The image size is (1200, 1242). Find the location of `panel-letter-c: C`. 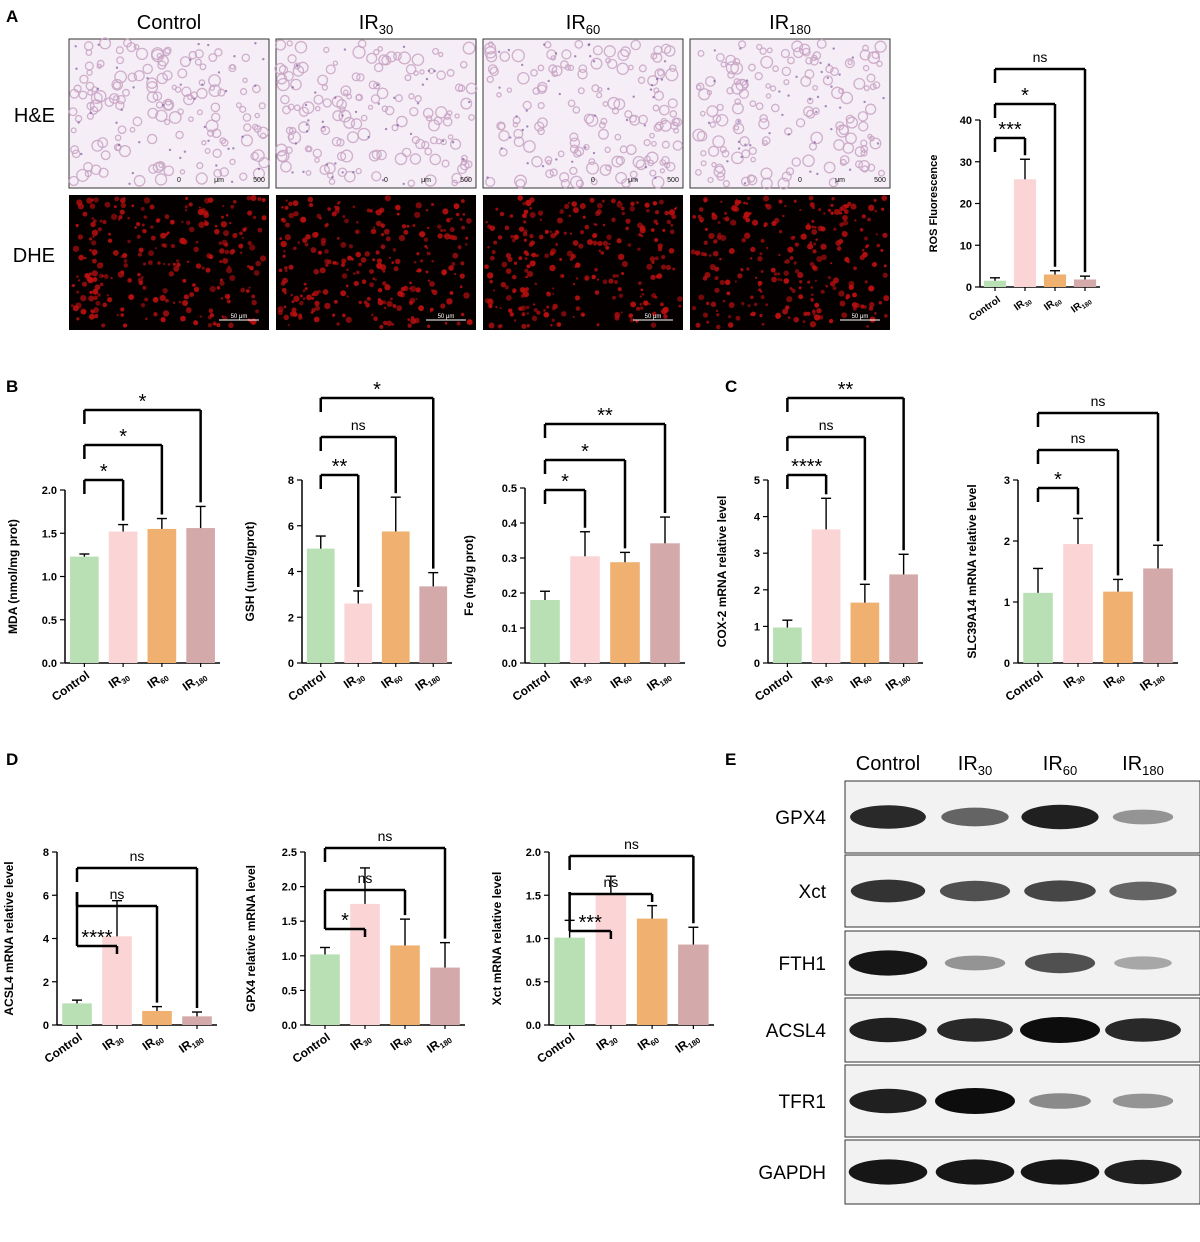

panel-letter-c: C is located at coordinates (731, 386).